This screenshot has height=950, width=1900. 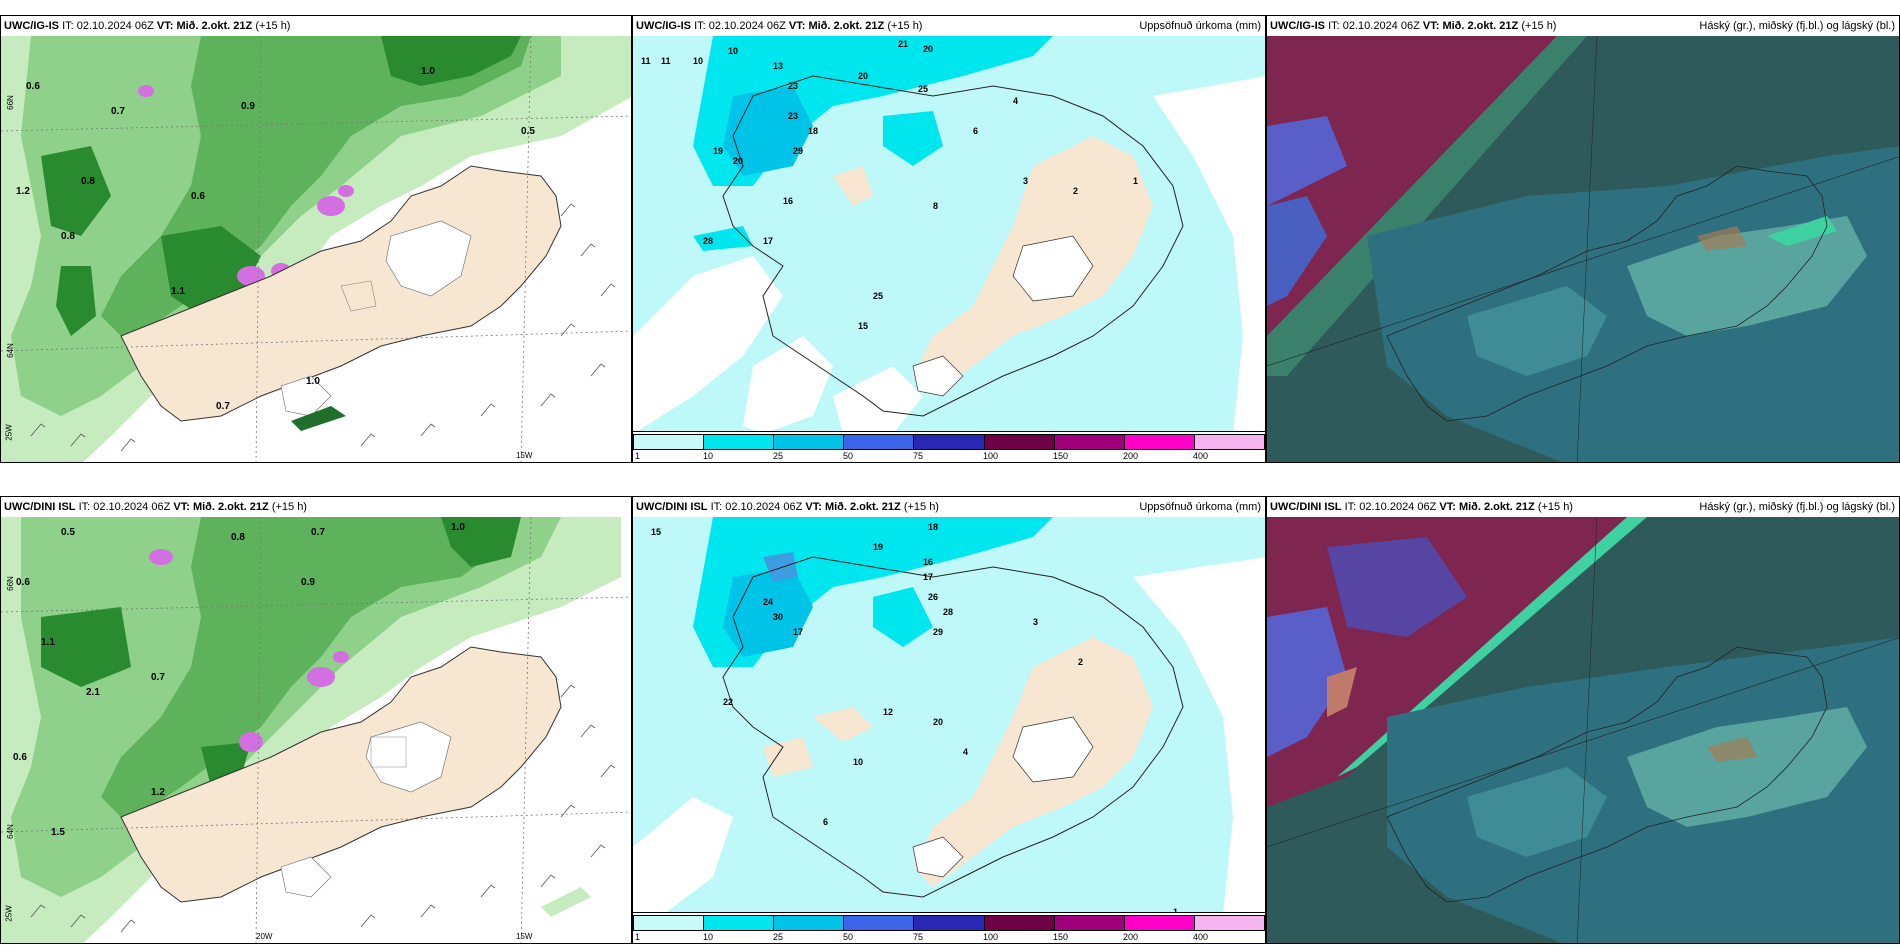 I want to click on colorbar-tick: 150, so click(x=1061, y=456).